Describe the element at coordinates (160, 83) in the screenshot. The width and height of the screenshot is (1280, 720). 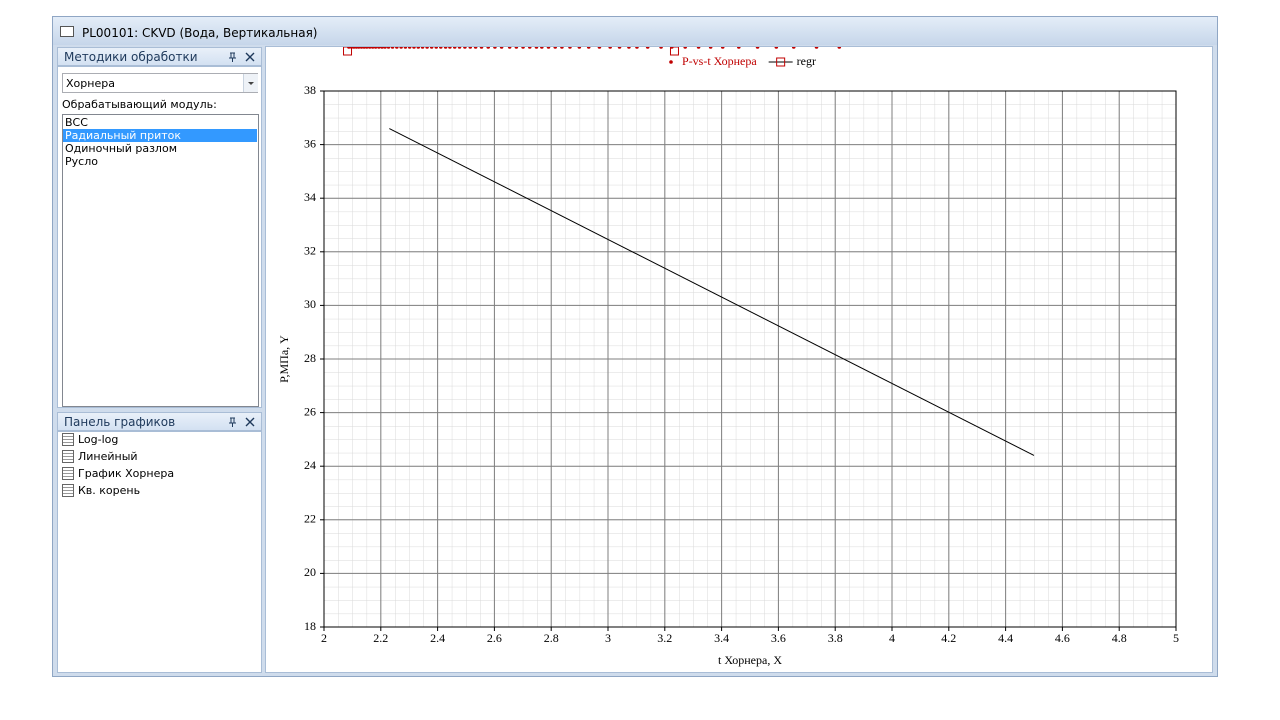
I see `method-combo: Хорнера` at that location.